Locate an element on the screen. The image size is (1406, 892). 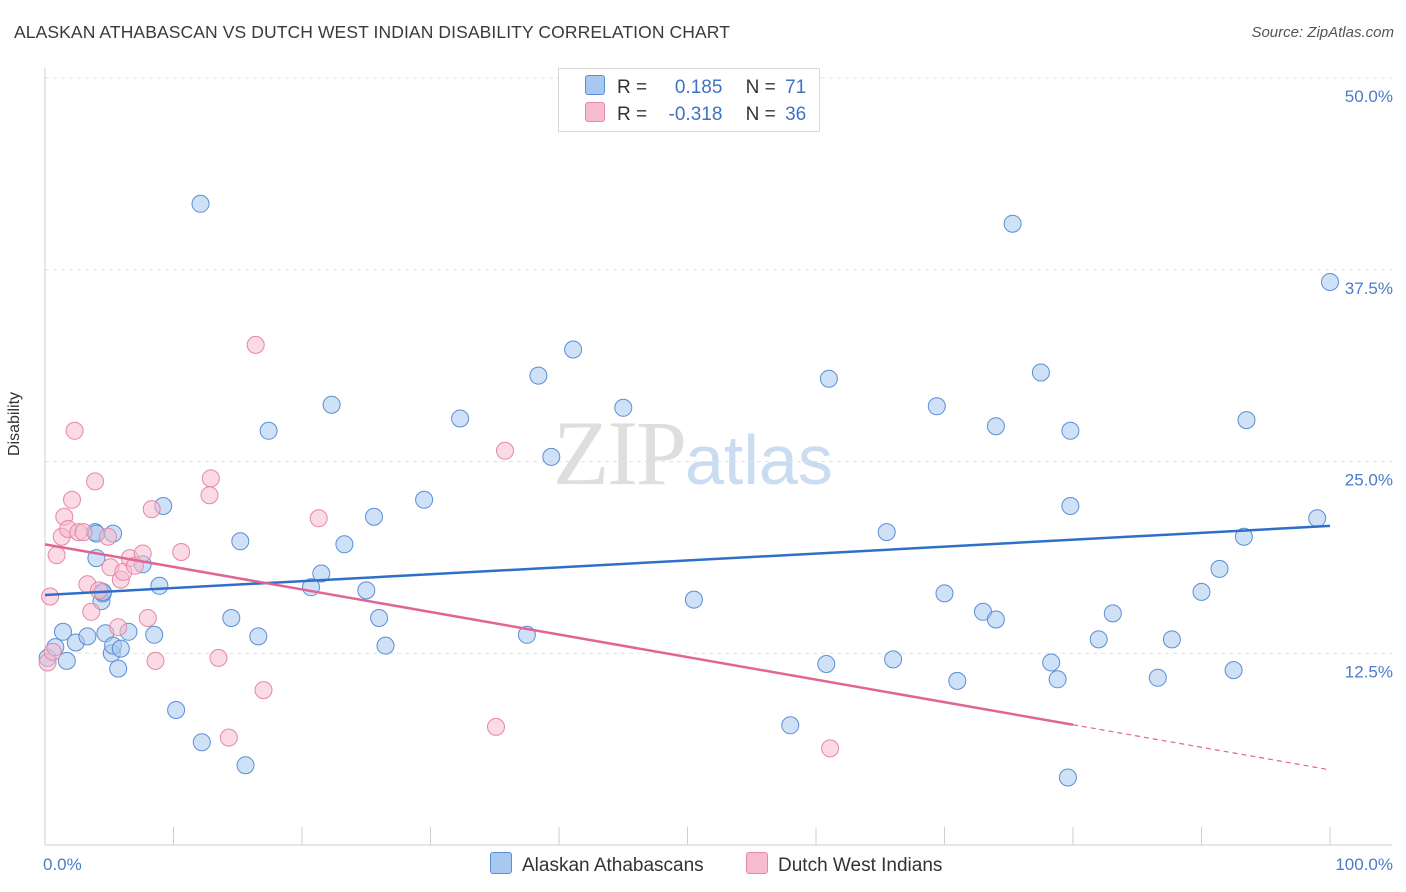
watermark-atlas: atlas is located at coordinates (759, 460).